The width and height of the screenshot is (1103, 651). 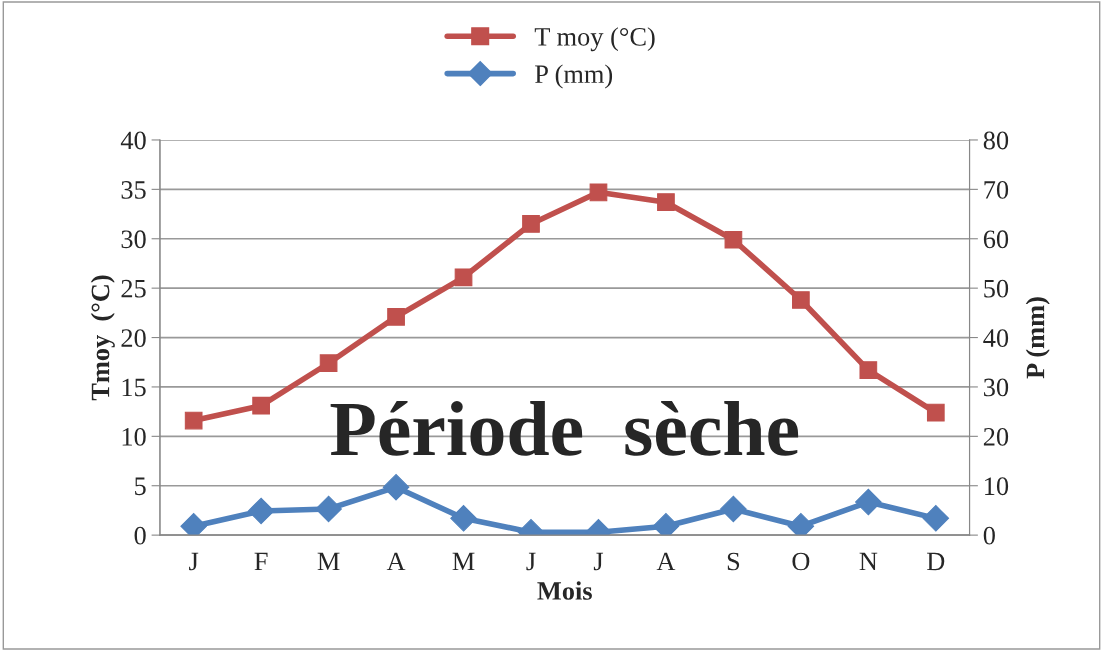 I want to click on y-tick-label: 35, so click(x=133, y=190).